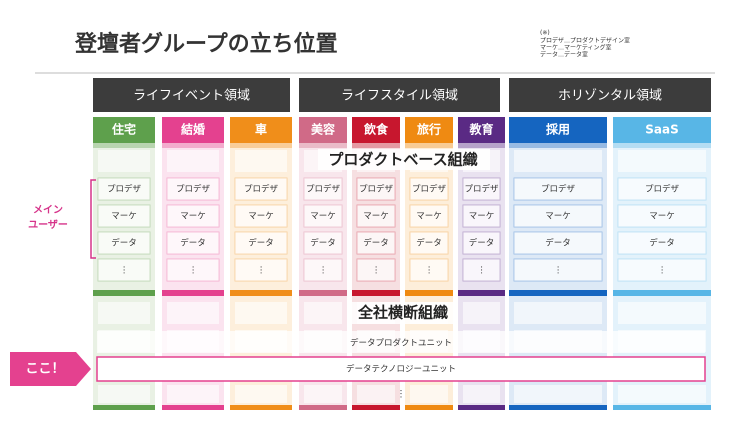 The width and height of the screenshot is (750, 424). What do you see at coordinates (401, 369) in the screenshot?
I see `highlight-row` at bounding box center [401, 369].